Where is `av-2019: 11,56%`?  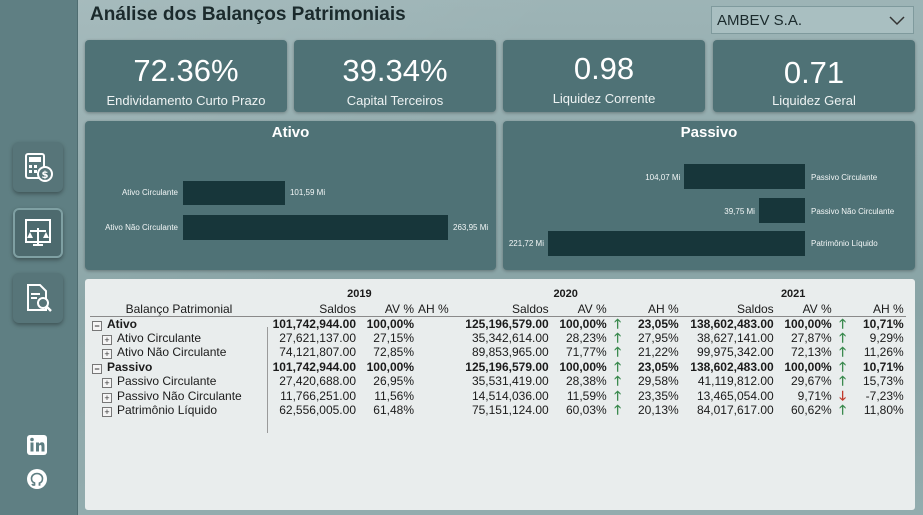 av-2019: 11,56% is located at coordinates (394, 395).